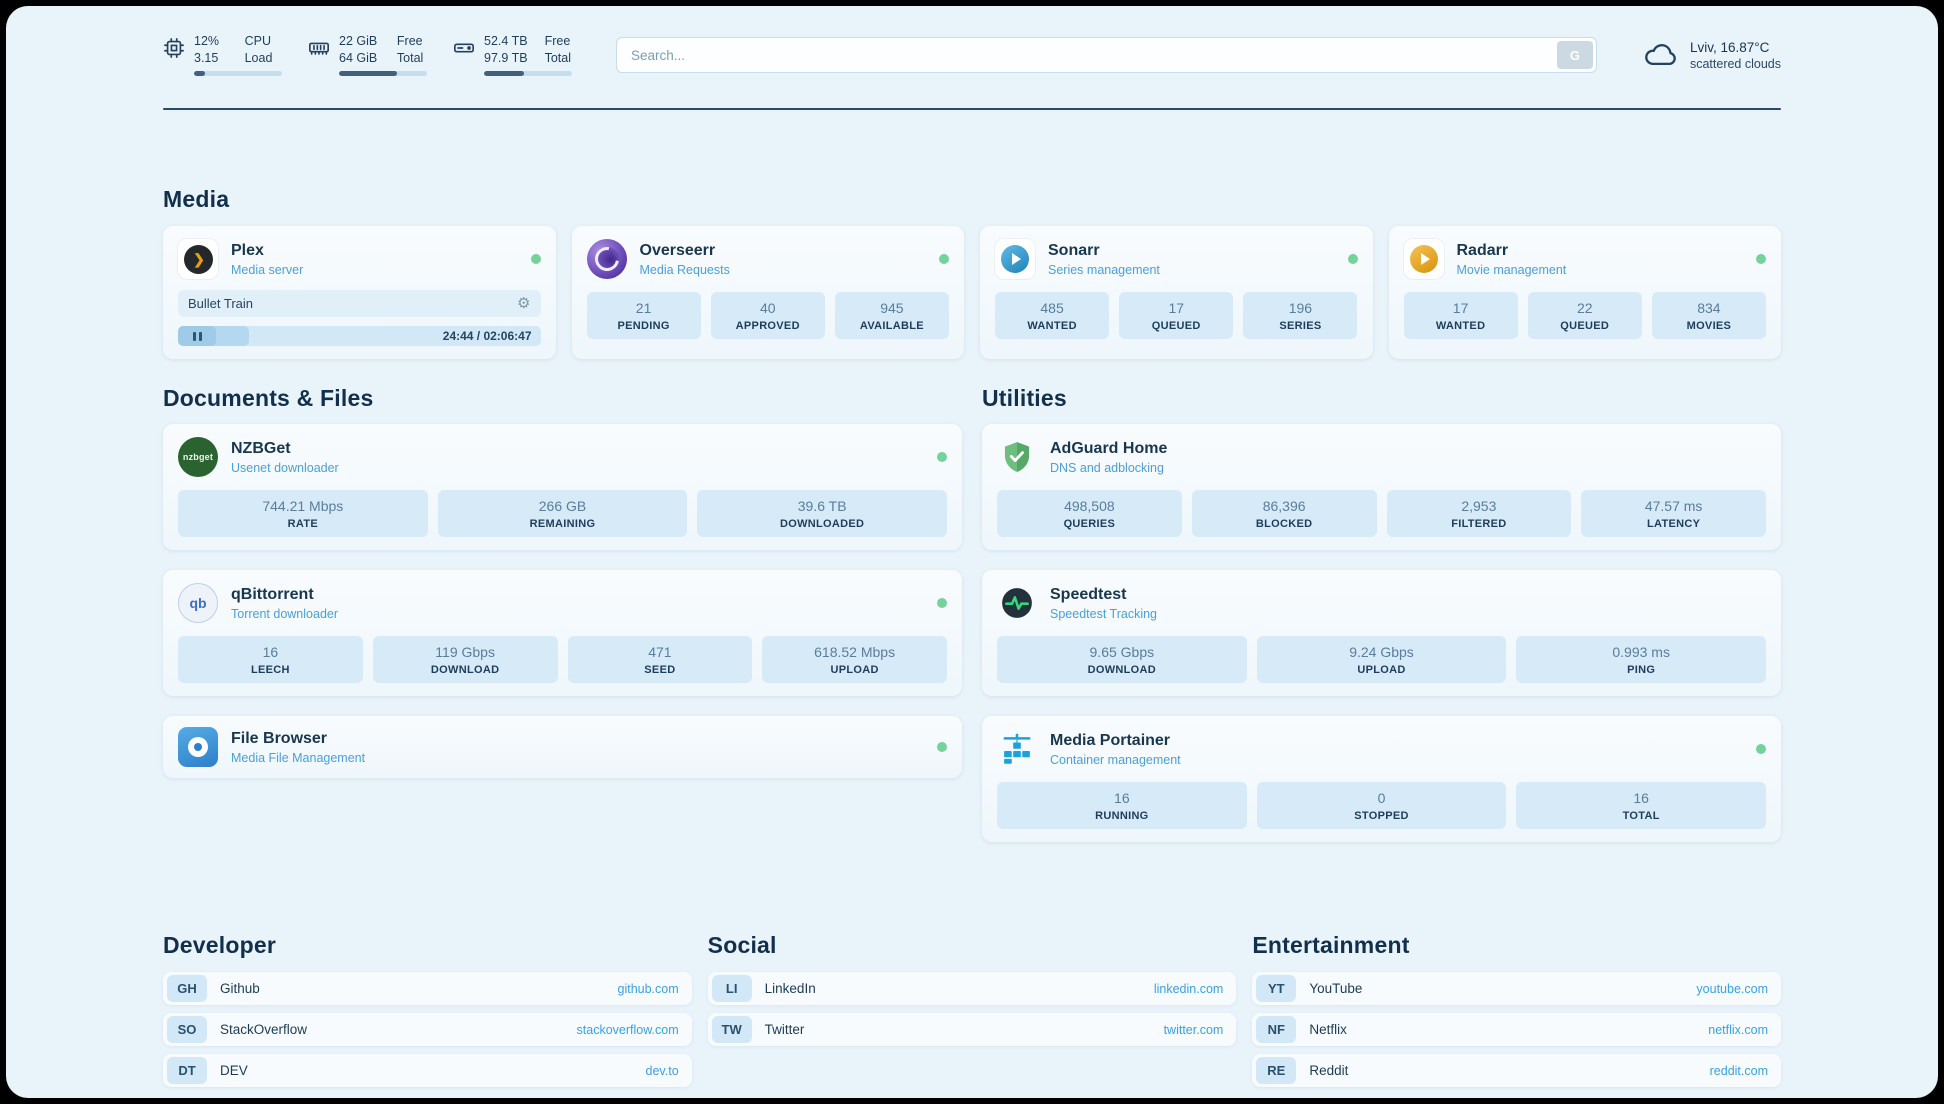 Image resolution: width=1944 pixels, height=1104 pixels. Describe the element at coordinates (1516, 1071) in the screenshot. I see `bookmark-reddit: RE Reddit reddit.com` at that location.